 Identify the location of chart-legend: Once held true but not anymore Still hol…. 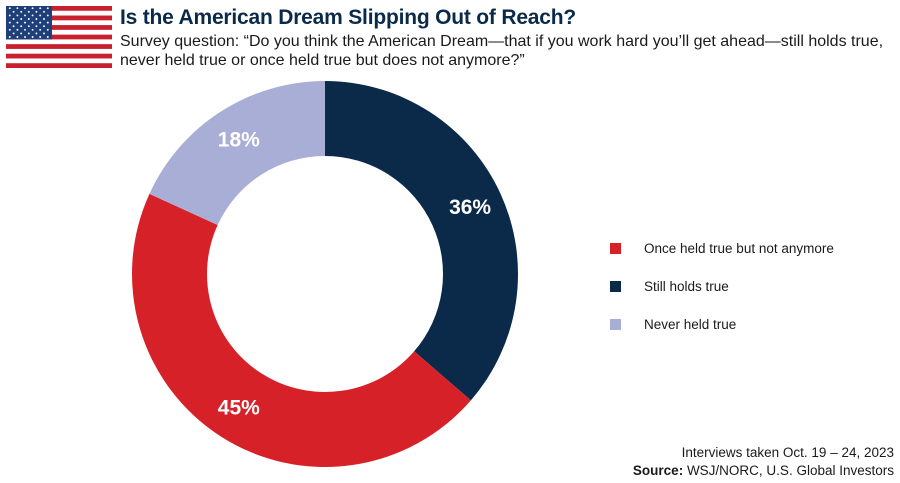
(722, 295).